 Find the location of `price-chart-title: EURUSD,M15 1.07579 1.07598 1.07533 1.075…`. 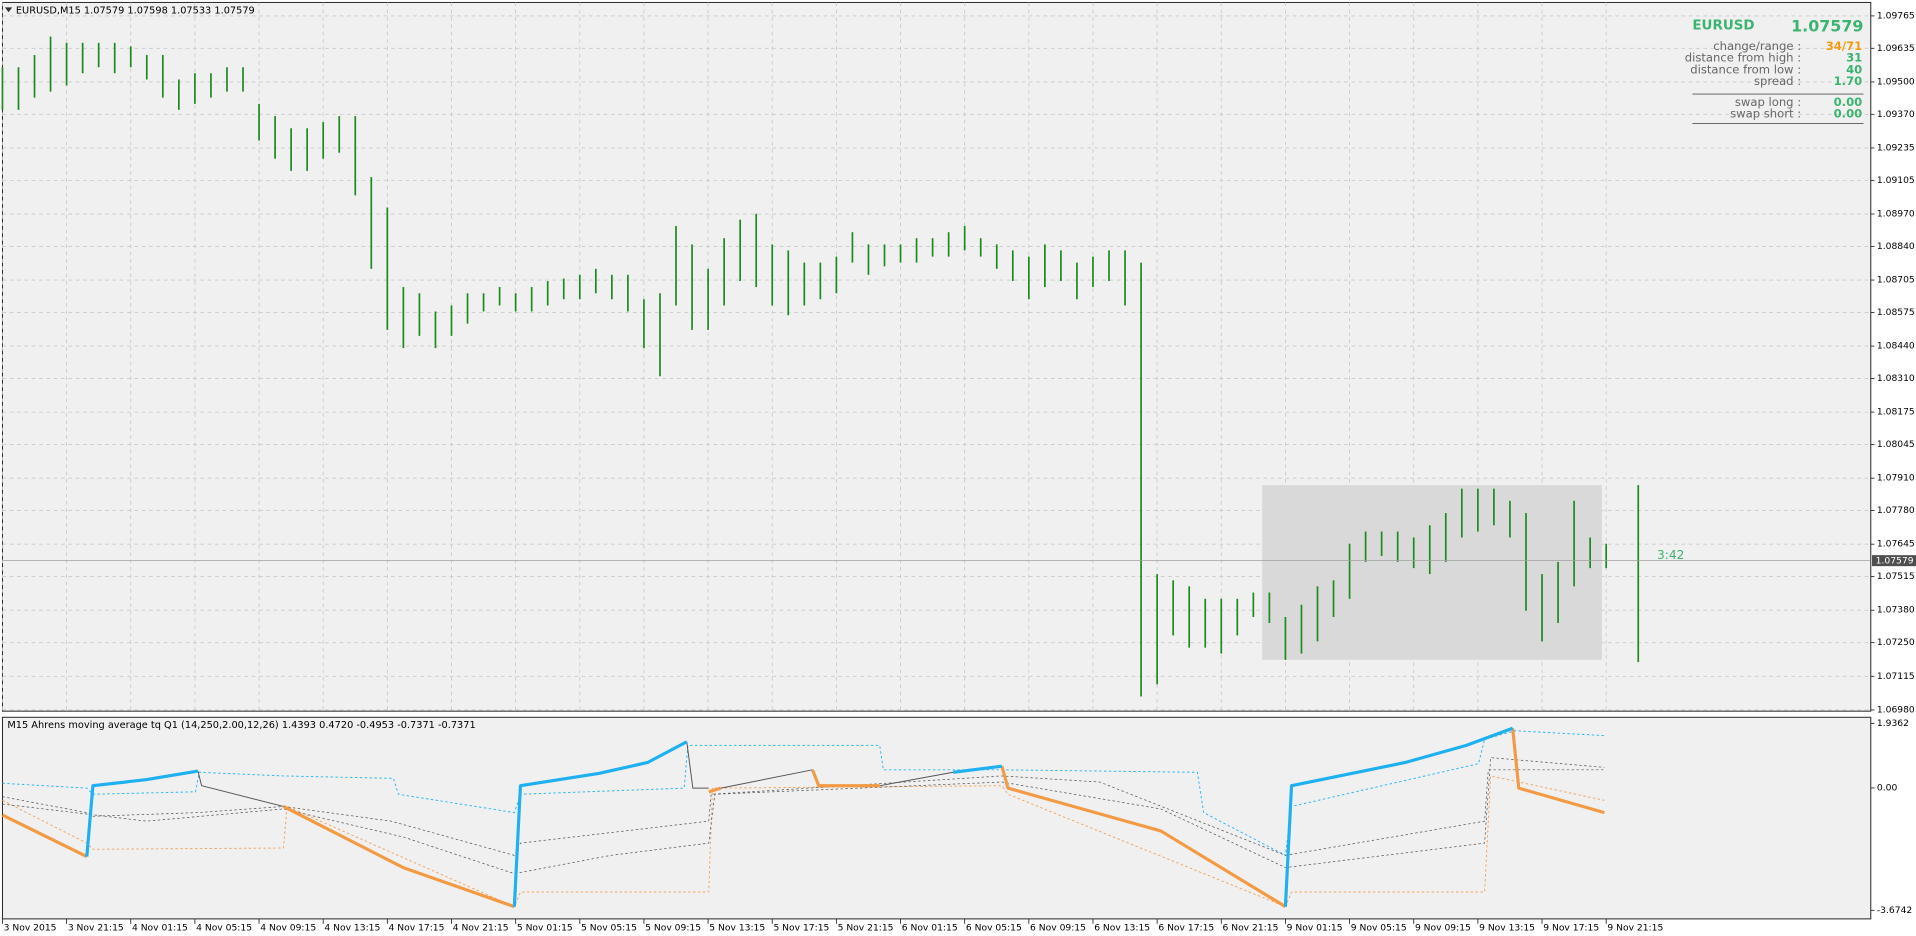

price-chart-title: EURUSD,M15 1.07579 1.07598 1.07533 1.075… is located at coordinates (135, 10).